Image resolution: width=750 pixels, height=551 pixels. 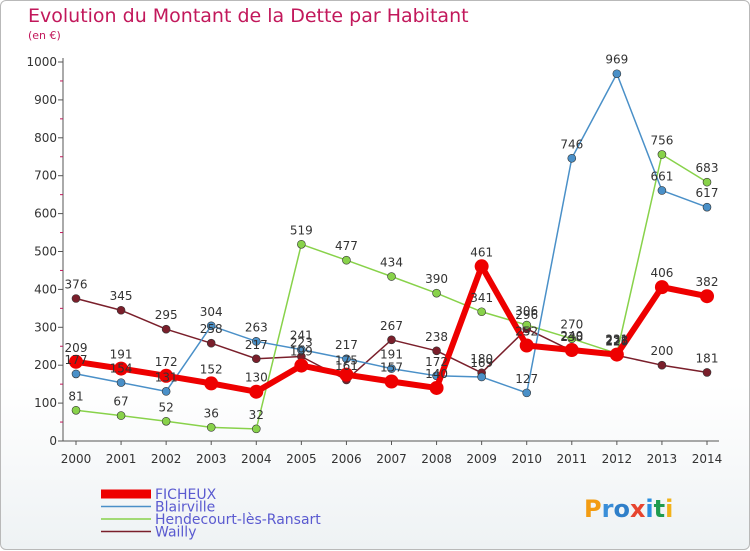 What do you see at coordinates (238, 520) in the screenshot?
I see `legend-label-hendecourt-l-s-ransart: Hendecourt-lès-Ransart` at bounding box center [238, 520].